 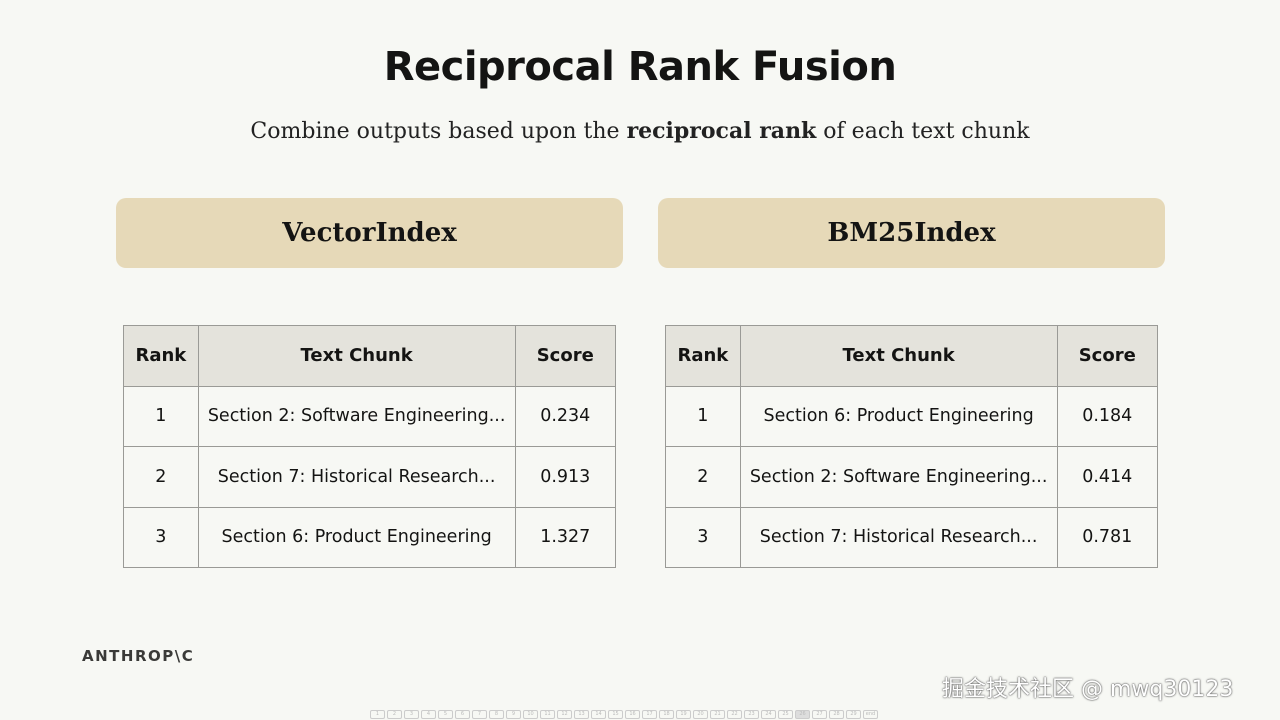 What do you see at coordinates (836, 714) in the screenshot?
I see `page-button: 28` at bounding box center [836, 714].